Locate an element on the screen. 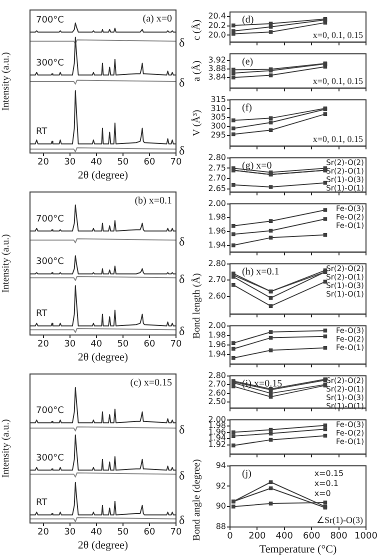  y-tick-label: 20.4 is located at coordinates (217, 16).